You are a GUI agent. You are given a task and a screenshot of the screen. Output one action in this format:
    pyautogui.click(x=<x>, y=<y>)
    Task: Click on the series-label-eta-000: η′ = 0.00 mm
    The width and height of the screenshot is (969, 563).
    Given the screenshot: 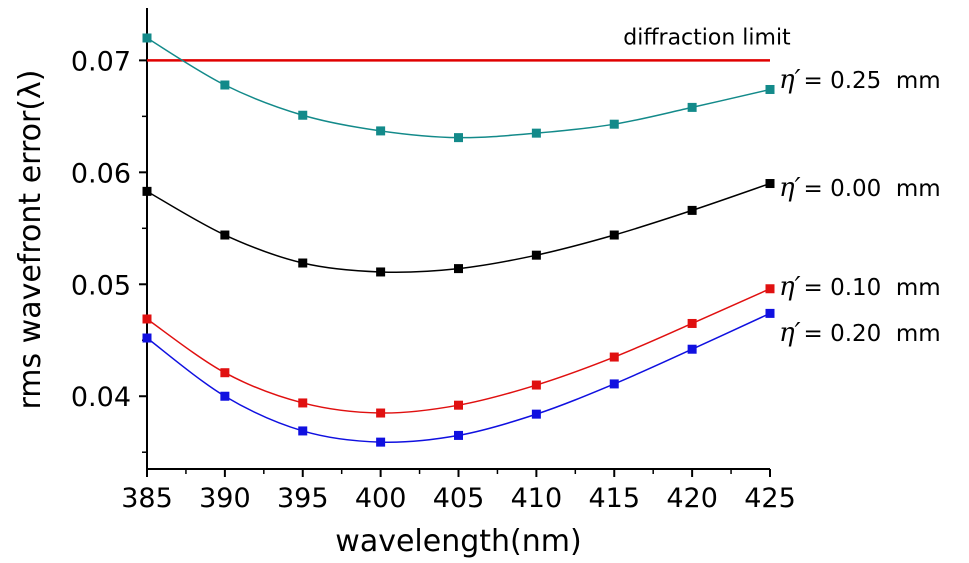 What is the action you would take?
    pyautogui.click(x=860, y=188)
    